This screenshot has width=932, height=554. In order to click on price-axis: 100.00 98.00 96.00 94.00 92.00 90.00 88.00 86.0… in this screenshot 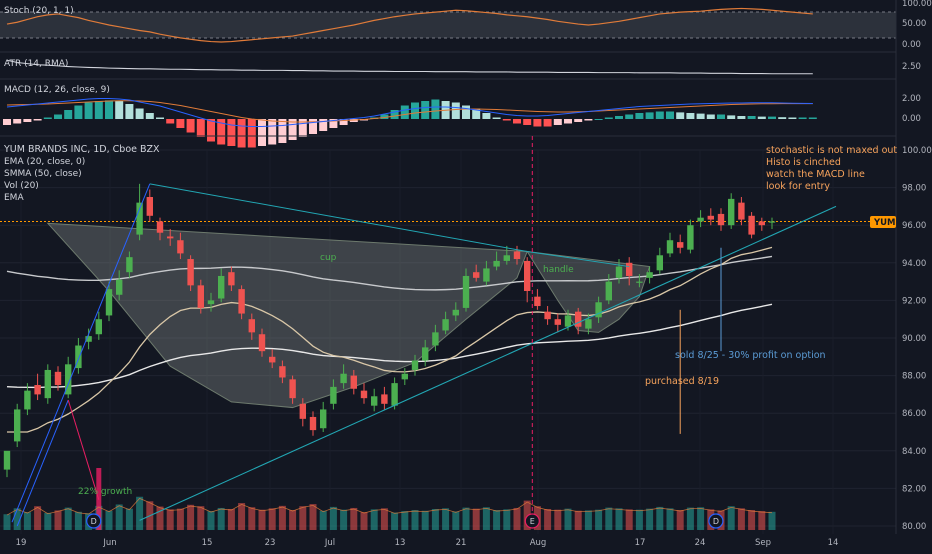, I will do `click(917, 266)`.